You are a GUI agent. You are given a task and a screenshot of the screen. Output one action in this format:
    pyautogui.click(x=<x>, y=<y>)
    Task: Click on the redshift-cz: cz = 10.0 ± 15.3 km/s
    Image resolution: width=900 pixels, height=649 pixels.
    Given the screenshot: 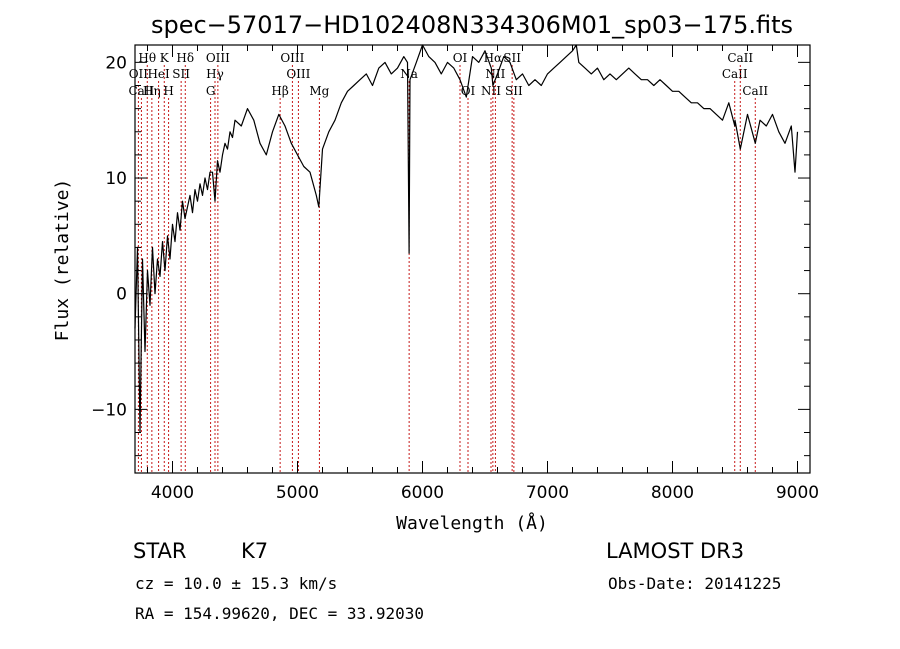 What is the action you would take?
    pyautogui.click(x=236, y=583)
    